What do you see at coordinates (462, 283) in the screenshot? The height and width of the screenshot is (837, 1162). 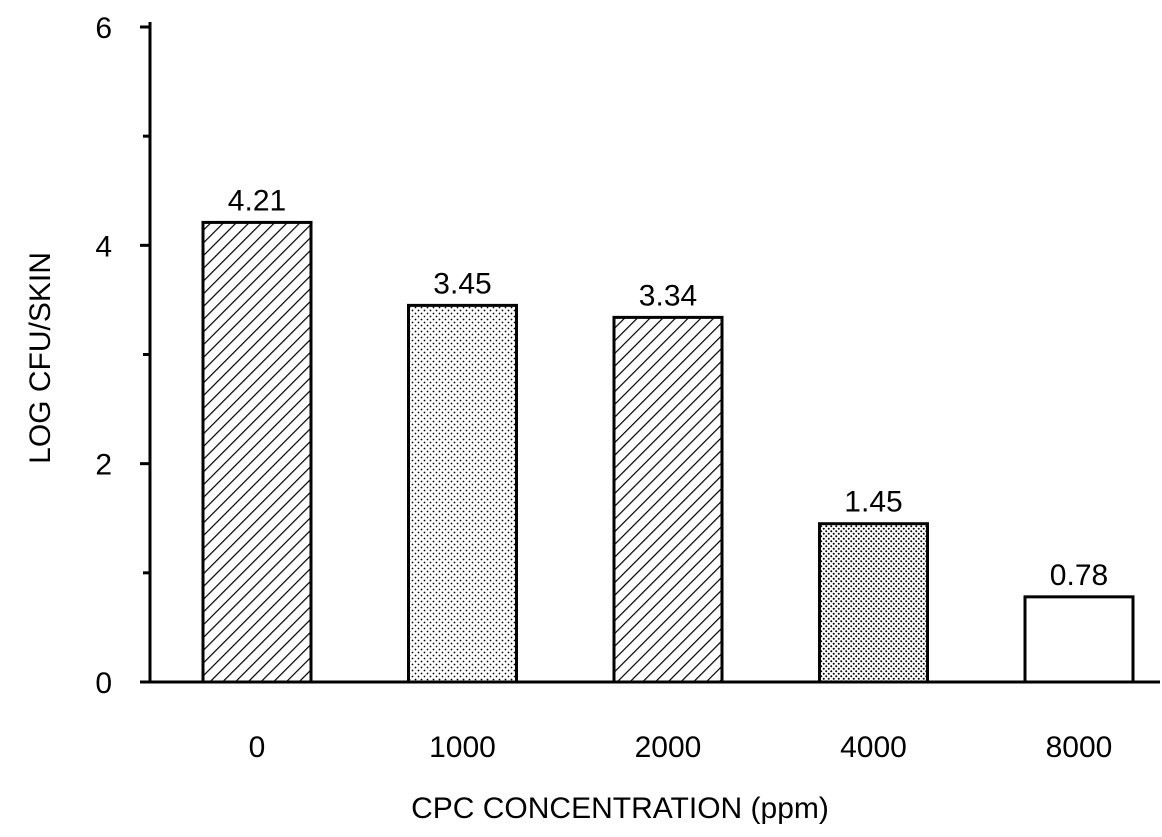 I see `data-label-1000: 3.45` at bounding box center [462, 283].